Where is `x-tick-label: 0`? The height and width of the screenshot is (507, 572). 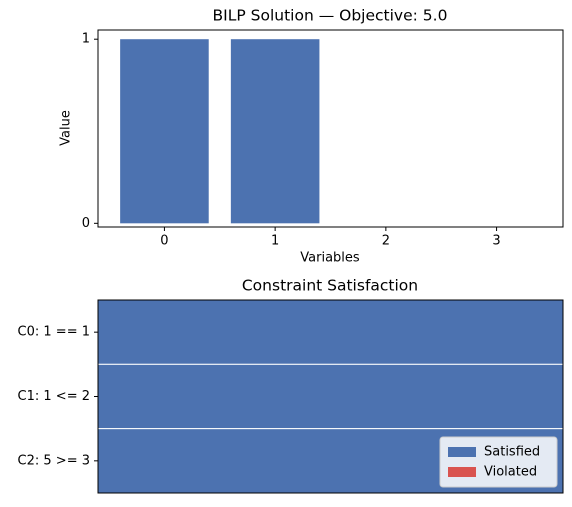
x-tick-label: 0 is located at coordinates (164, 241).